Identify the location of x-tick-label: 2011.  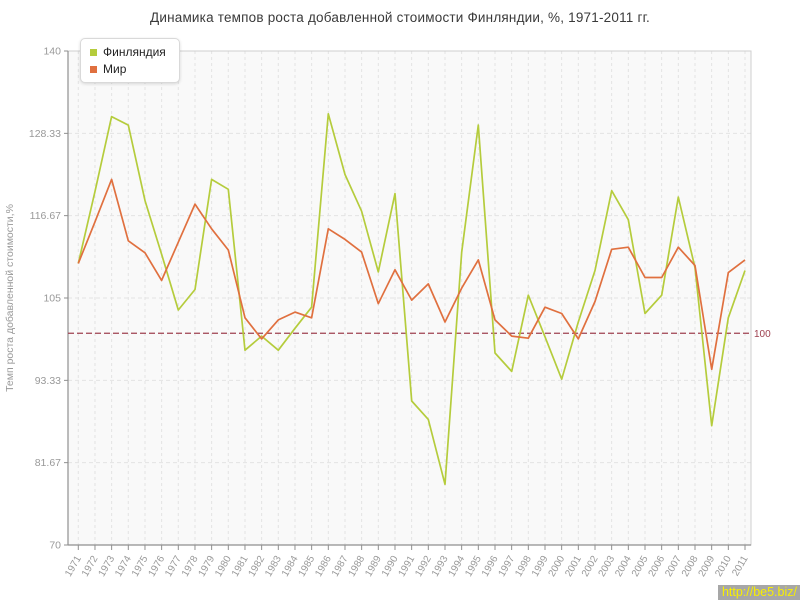
(740, 566).